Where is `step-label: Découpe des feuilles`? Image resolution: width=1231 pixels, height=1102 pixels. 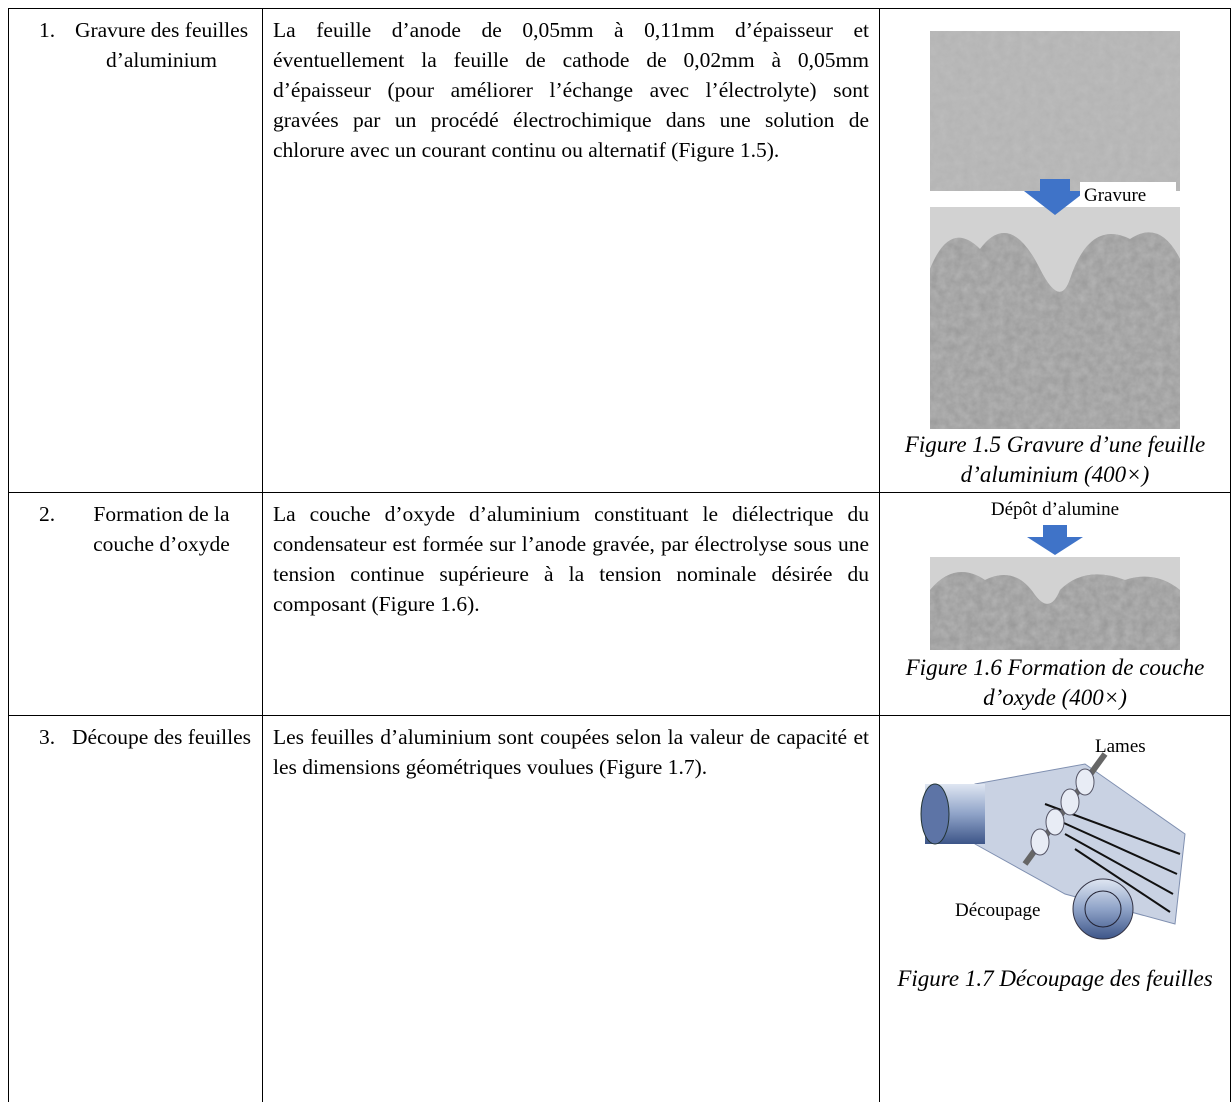 step-label: Découpe des feuilles is located at coordinates (161, 737).